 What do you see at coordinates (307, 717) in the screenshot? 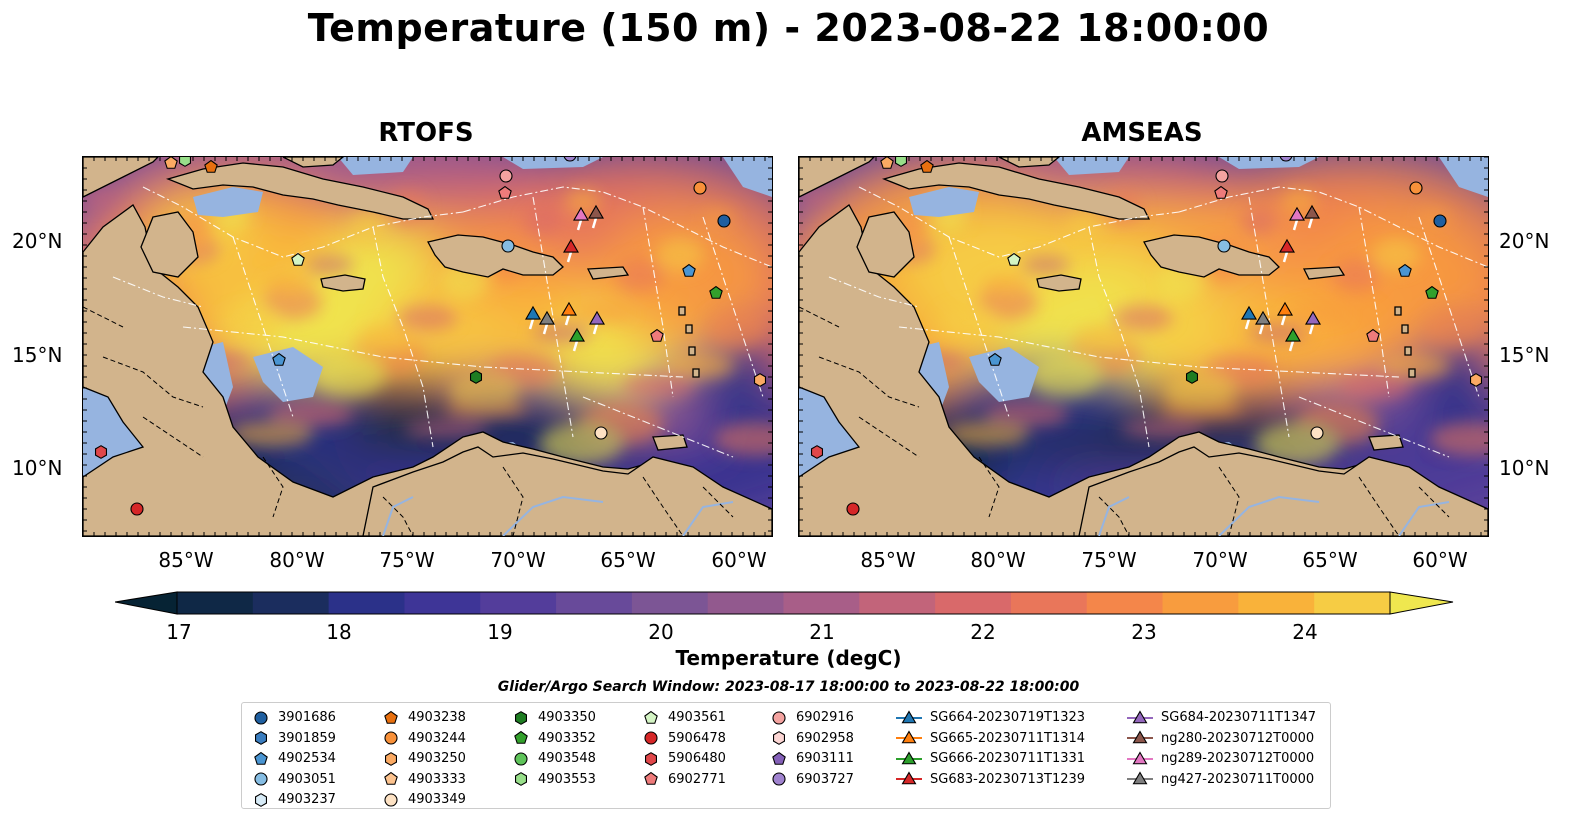
I see `legend-label: 3901686` at bounding box center [307, 717].